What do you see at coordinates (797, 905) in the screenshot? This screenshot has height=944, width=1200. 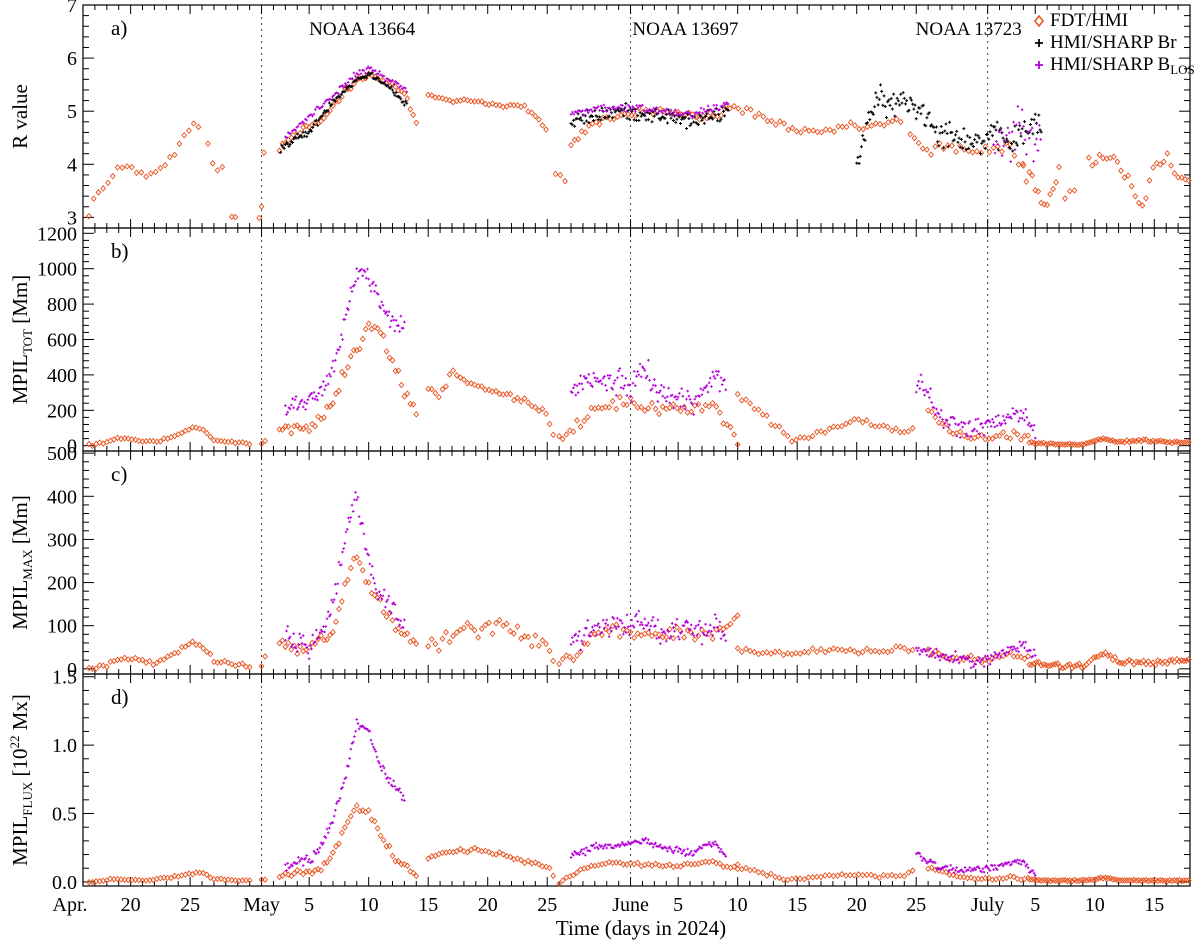 I see `x-tick-label: 15` at bounding box center [797, 905].